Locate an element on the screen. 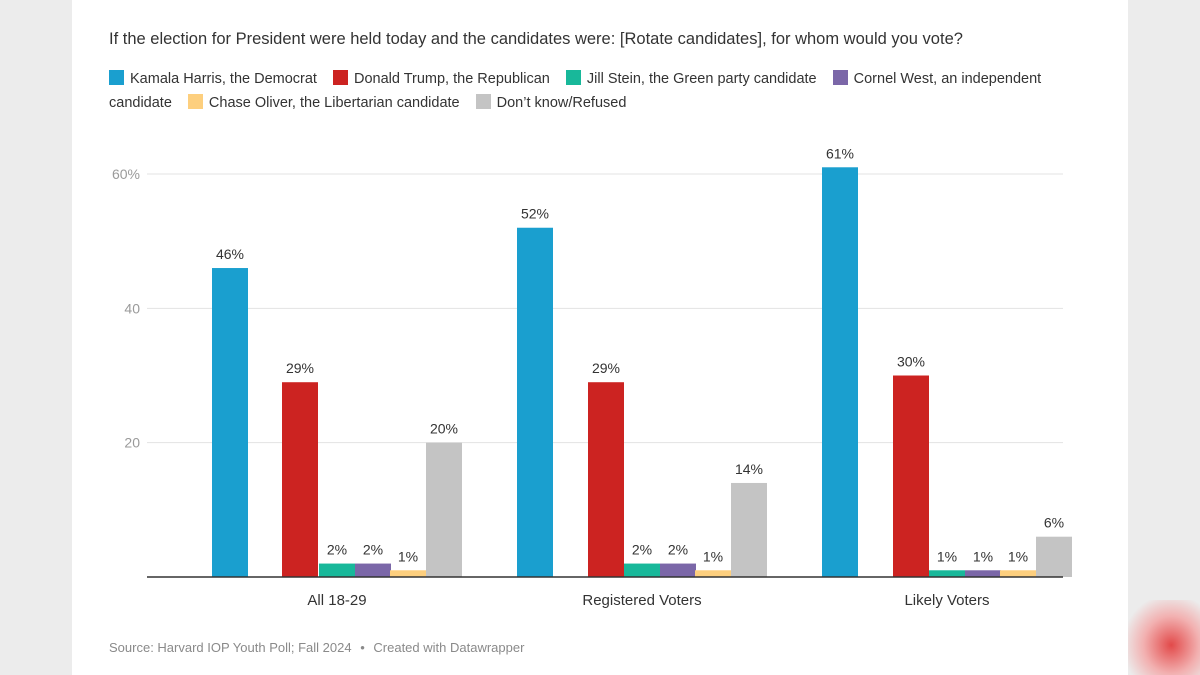 This screenshot has height=675, width=1200. bar-value-label: 20% is located at coordinates (444, 429).